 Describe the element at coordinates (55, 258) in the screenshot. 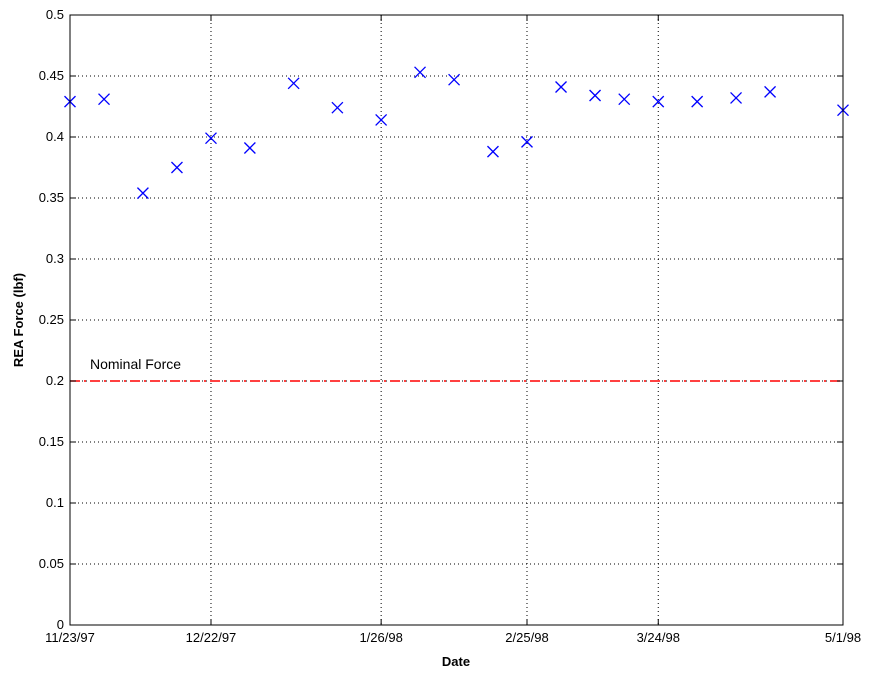

I see `y-tick-label: 0.3` at that location.